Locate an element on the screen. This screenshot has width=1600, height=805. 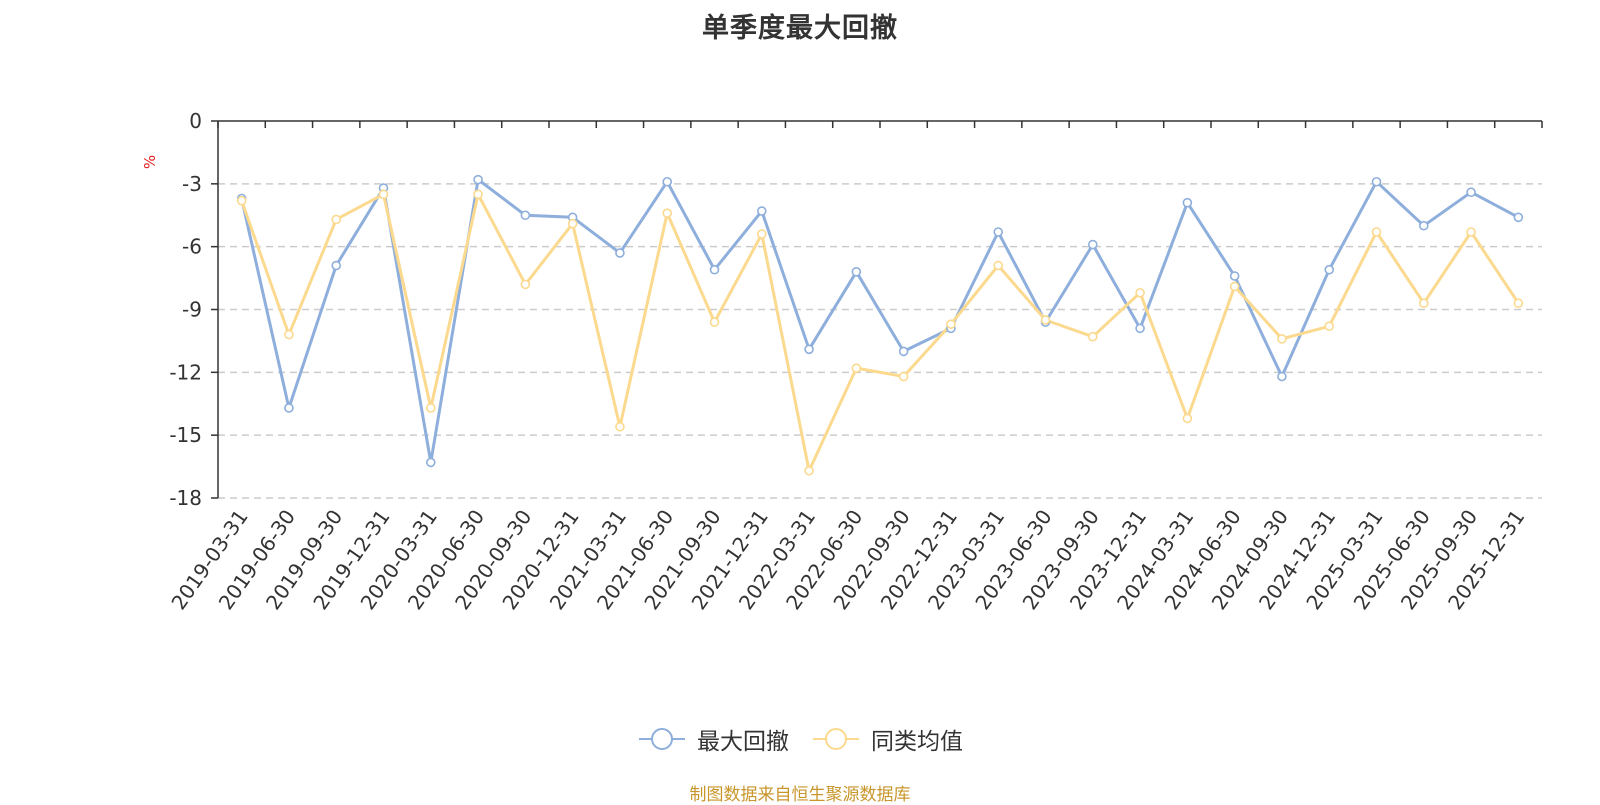
y-tick-label: -9 is located at coordinates (192, 310).